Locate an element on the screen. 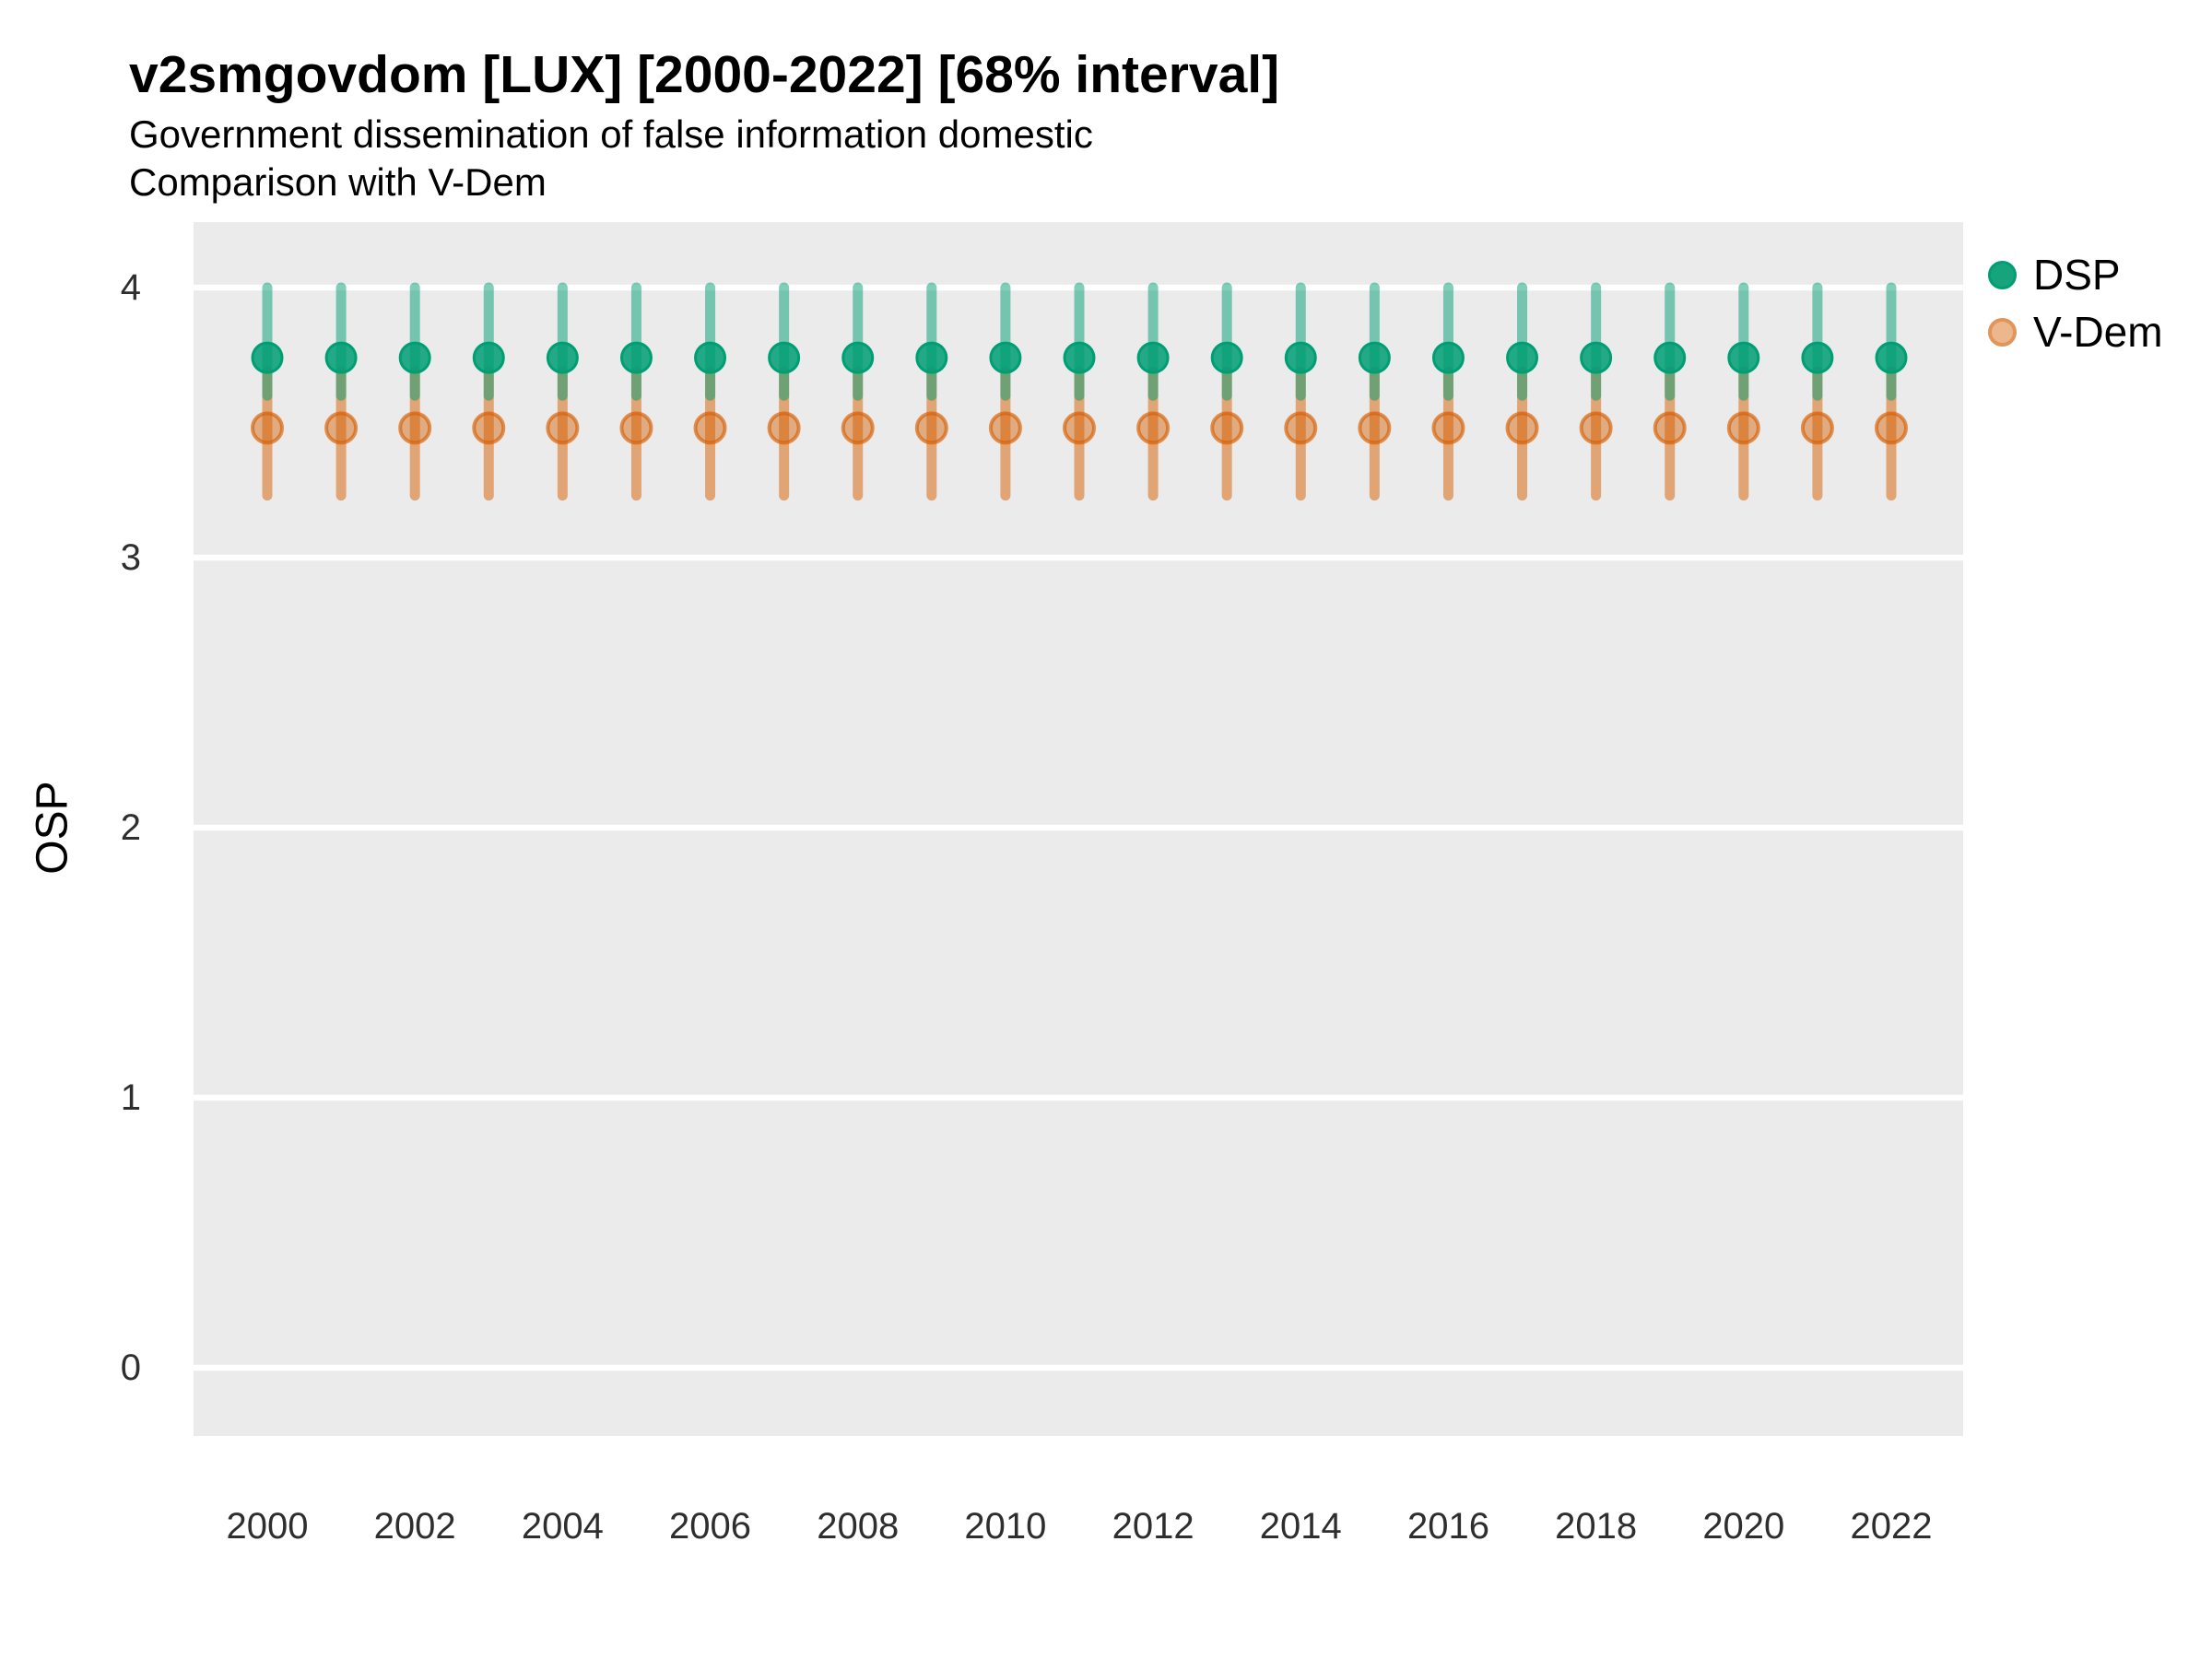 This screenshot has height=1659, width=2212. point-v-dem-2012 is located at coordinates (1153, 428).